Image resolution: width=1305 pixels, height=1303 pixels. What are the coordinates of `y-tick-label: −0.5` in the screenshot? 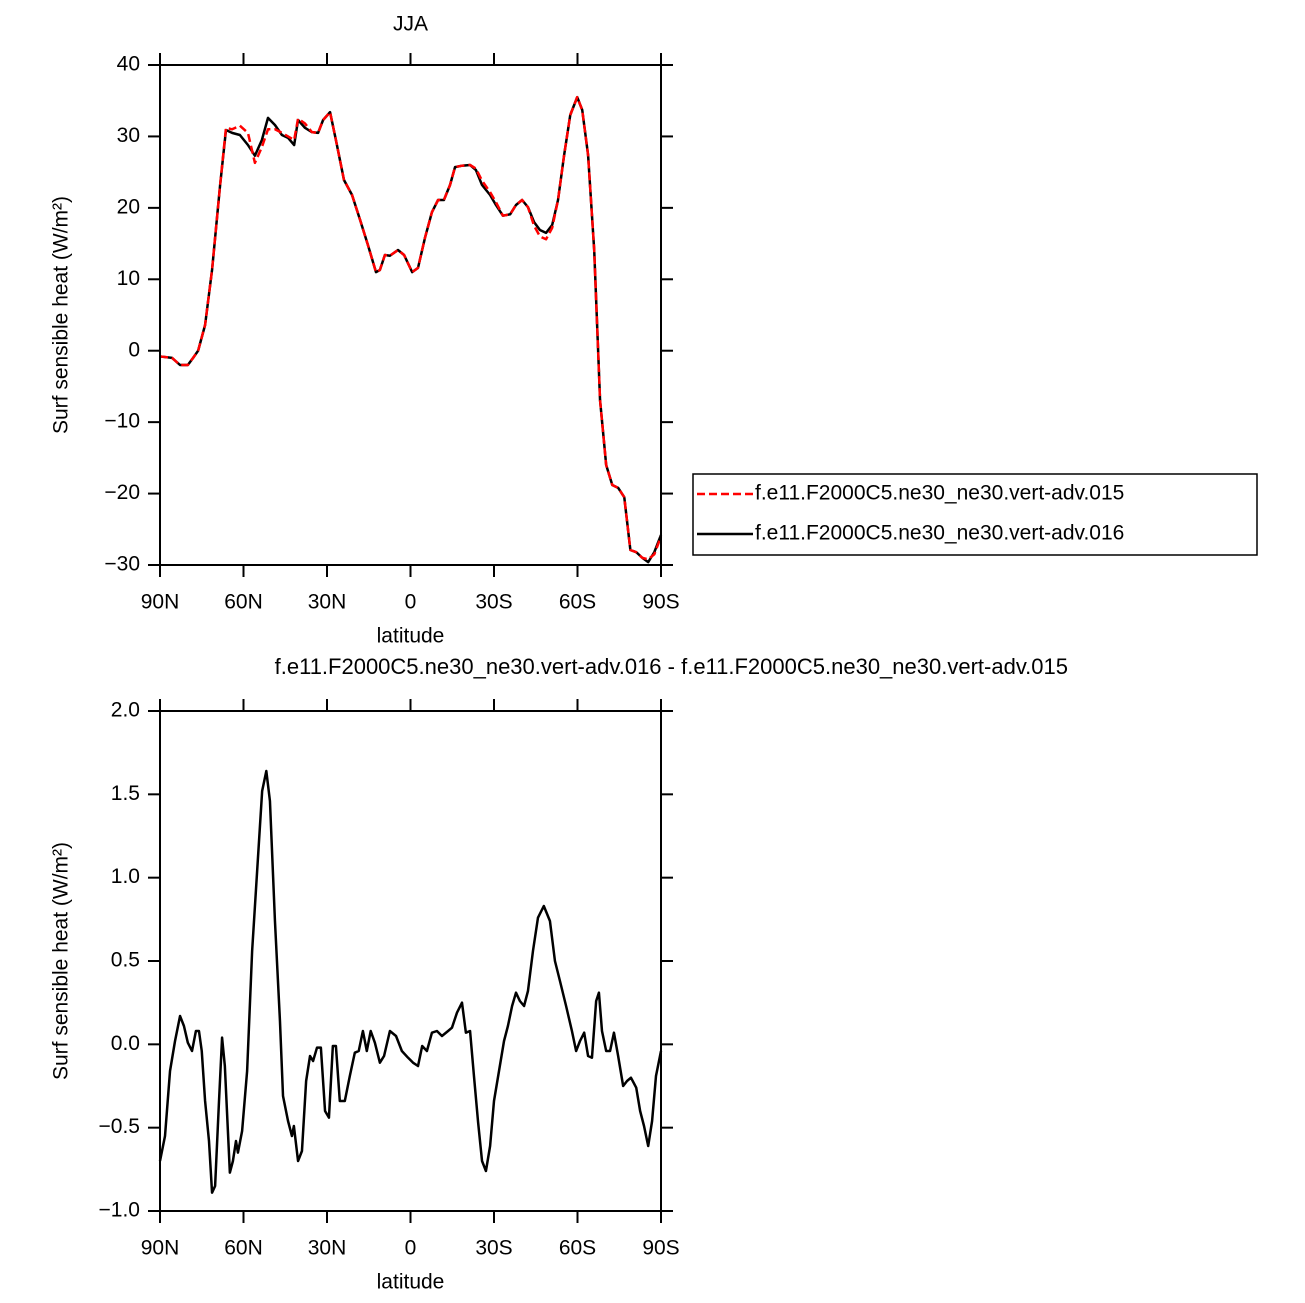 It's located at (119, 1126).